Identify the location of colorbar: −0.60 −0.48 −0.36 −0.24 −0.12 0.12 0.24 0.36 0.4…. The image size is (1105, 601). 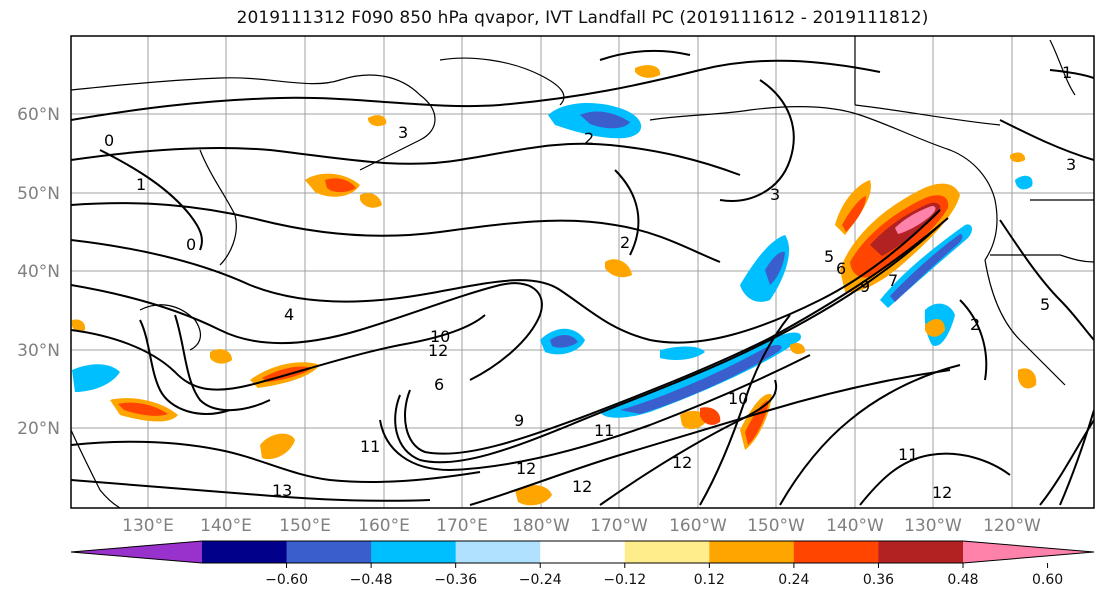
(582, 564).